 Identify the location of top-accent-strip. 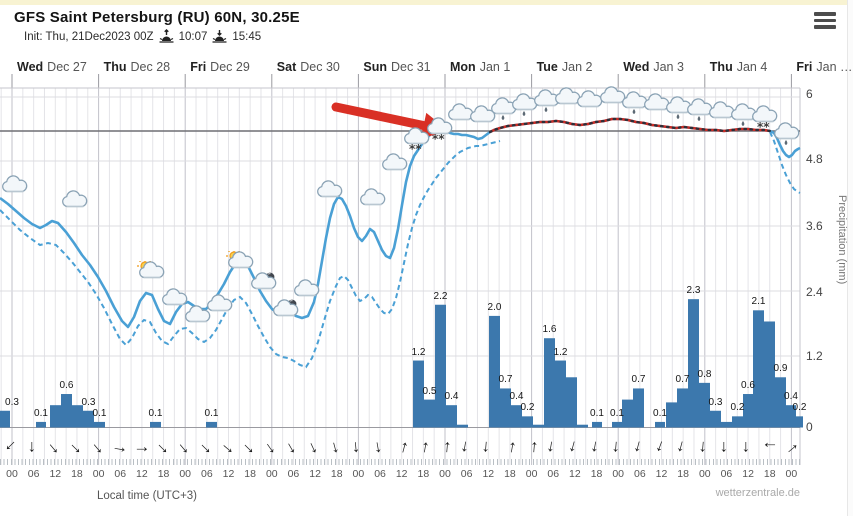
(426, 2).